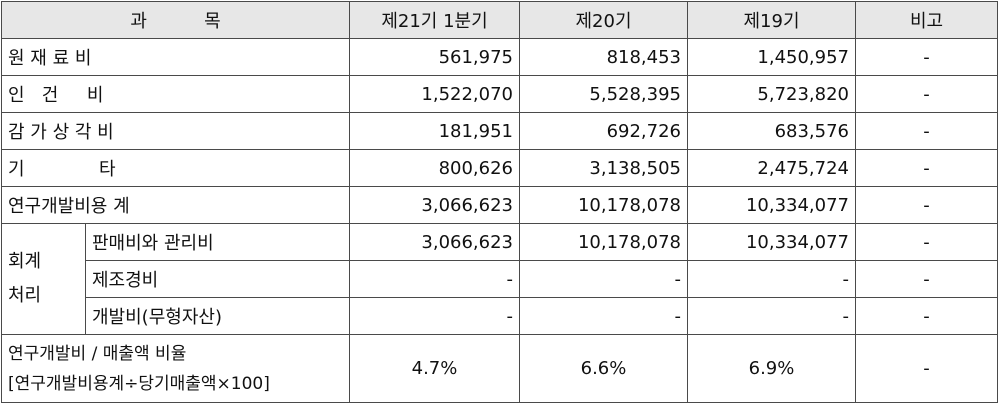 This screenshot has height=419, width=998. What do you see at coordinates (603, 368) in the screenshot?
I see `ratio-value: 6.6%` at bounding box center [603, 368].